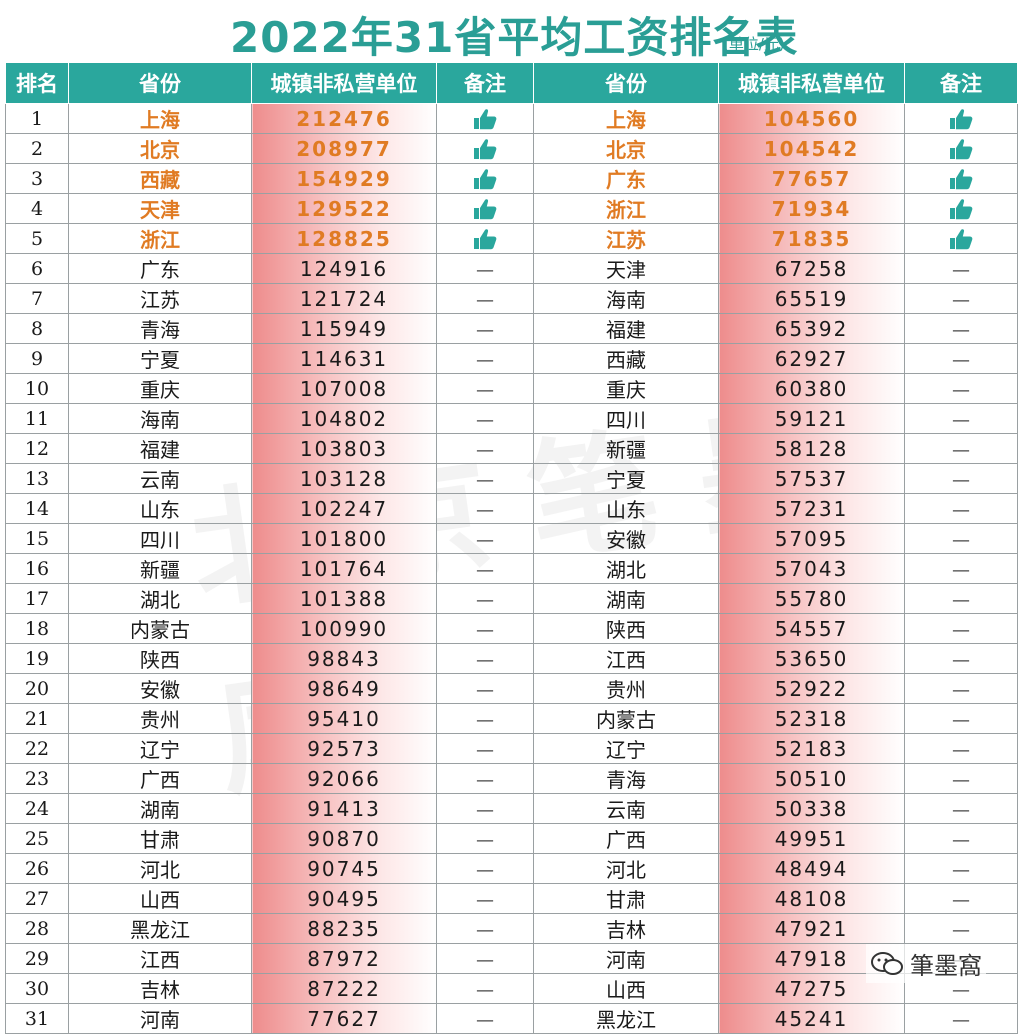 The width and height of the screenshot is (1024, 1034). What do you see at coordinates (344, 1018) in the screenshot?
I see `salary-left-cell: 77627` at bounding box center [344, 1018].